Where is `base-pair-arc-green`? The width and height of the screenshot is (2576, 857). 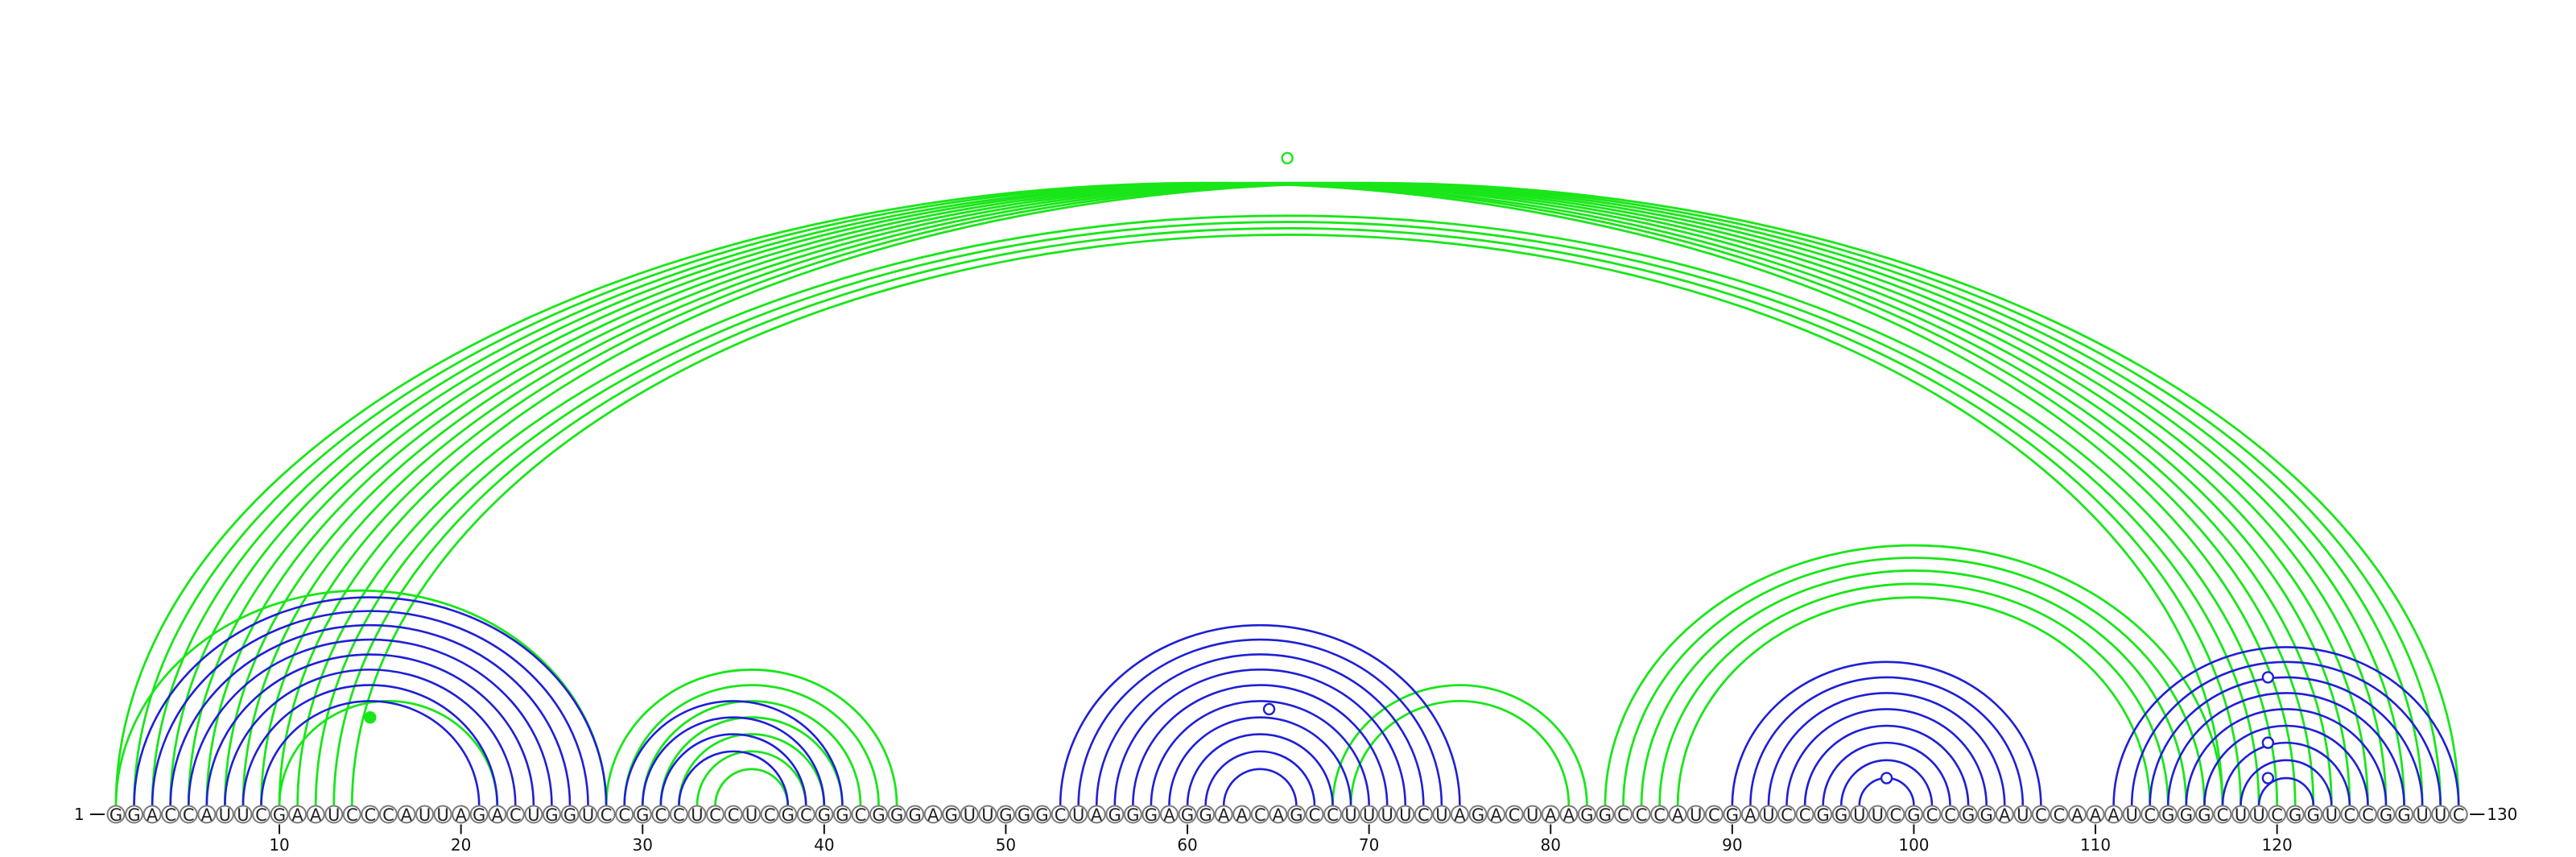 base-pair-arc-green is located at coordinates (752, 787).